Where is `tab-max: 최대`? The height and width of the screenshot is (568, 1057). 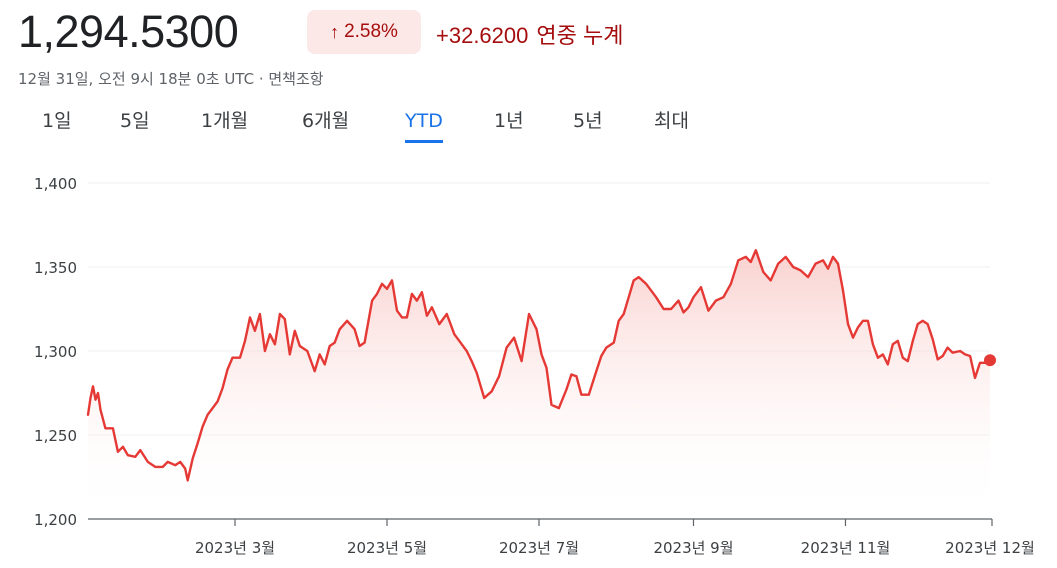 tab-max: 최대 is located at coordinates (671, 121).